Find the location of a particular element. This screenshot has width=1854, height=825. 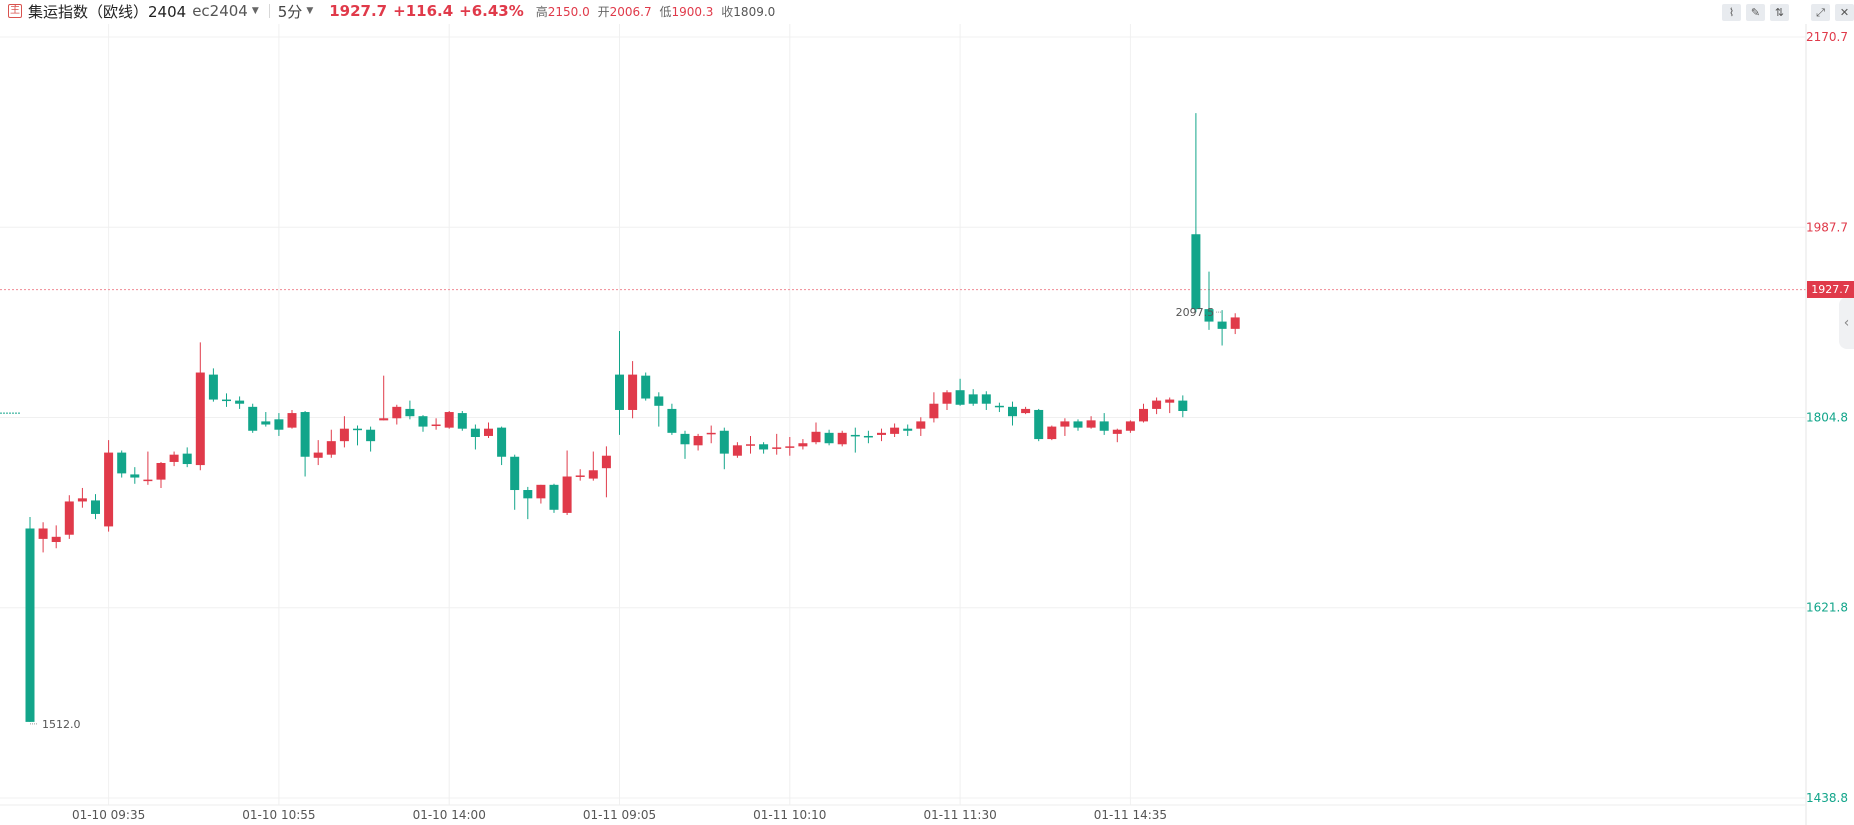

high-value: 2150.0 is located at coordinates (568, 11).